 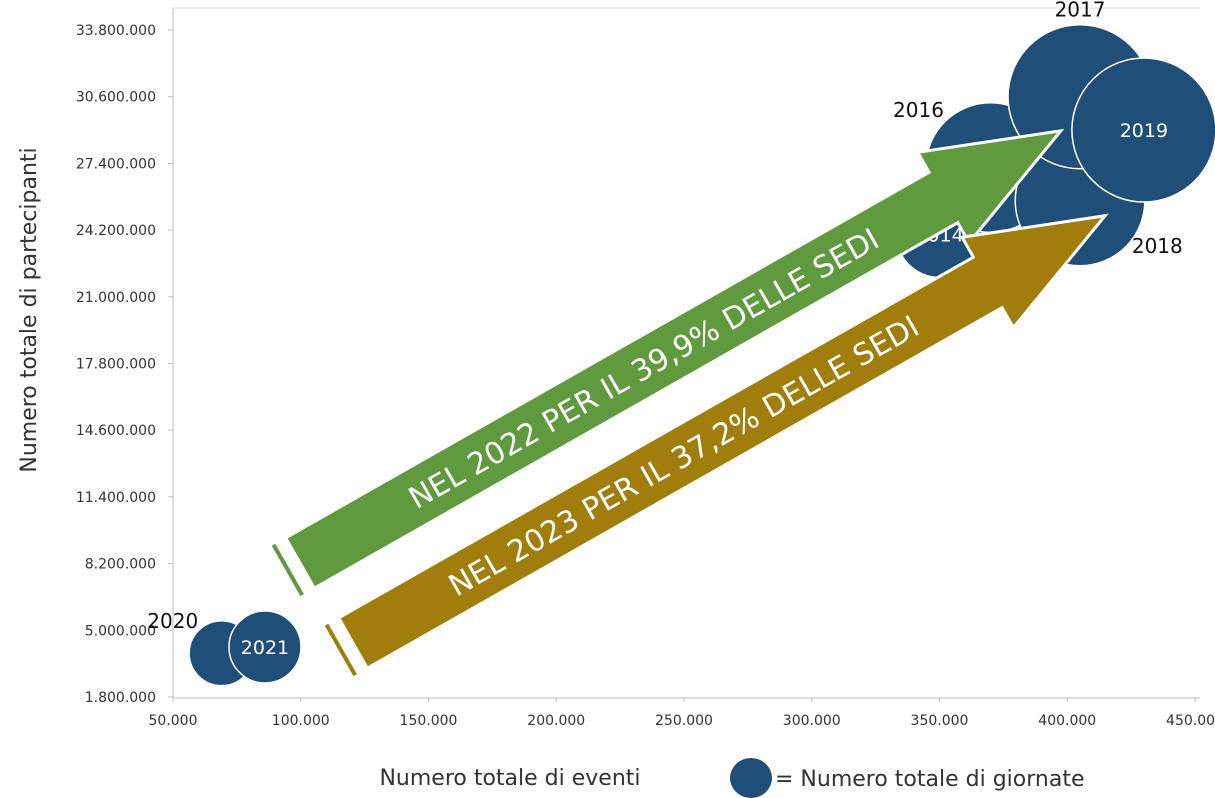 What do you see at coordinates (120, 565) in the screenshot?
I see `y-tick-label: 8.200.000` at bounding box center [120, 565].